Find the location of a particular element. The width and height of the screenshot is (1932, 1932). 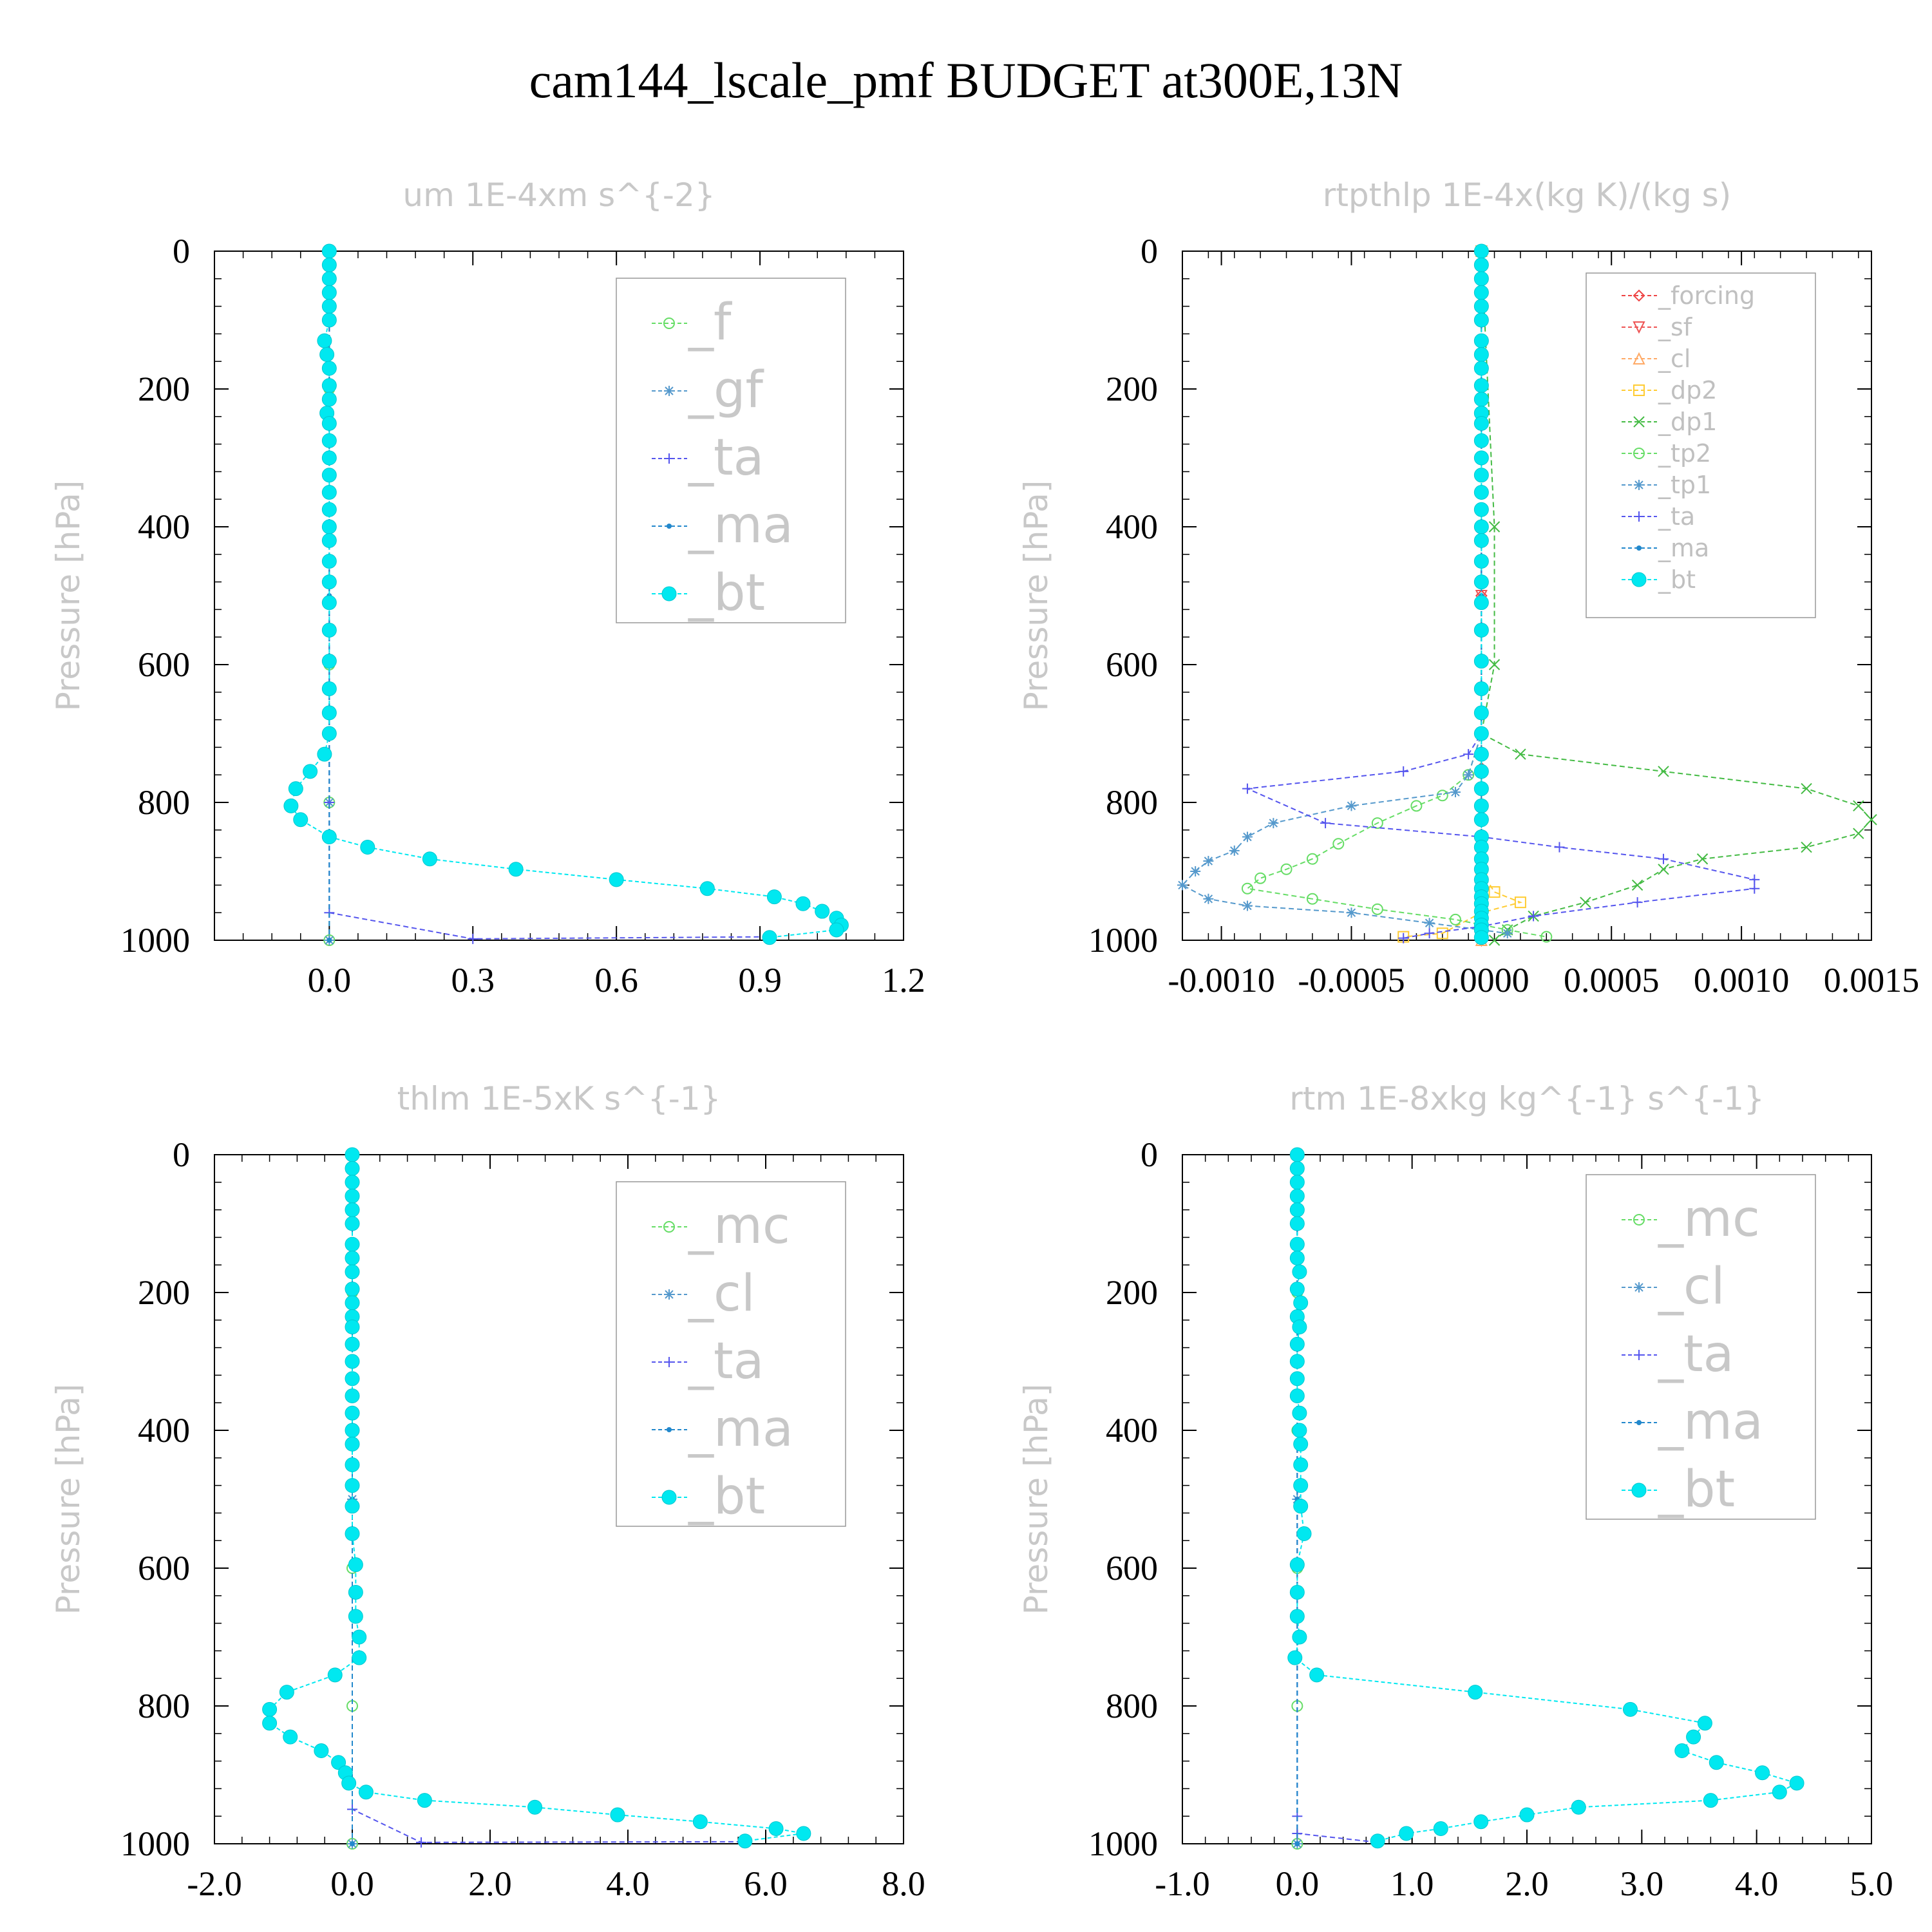

legend-box is located at coordinates (731, 1354).